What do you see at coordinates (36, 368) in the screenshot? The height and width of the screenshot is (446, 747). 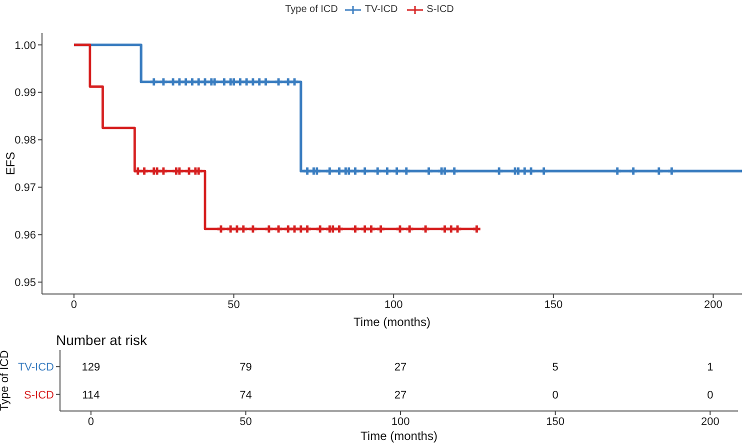 I see `y-tick-label: TV-ICD` at bounding box center [36, 368].